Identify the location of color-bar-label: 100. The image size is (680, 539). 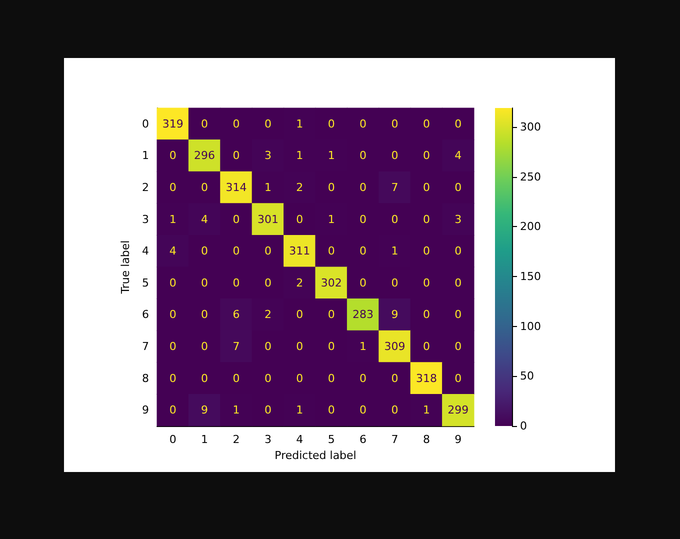
(530, 326).